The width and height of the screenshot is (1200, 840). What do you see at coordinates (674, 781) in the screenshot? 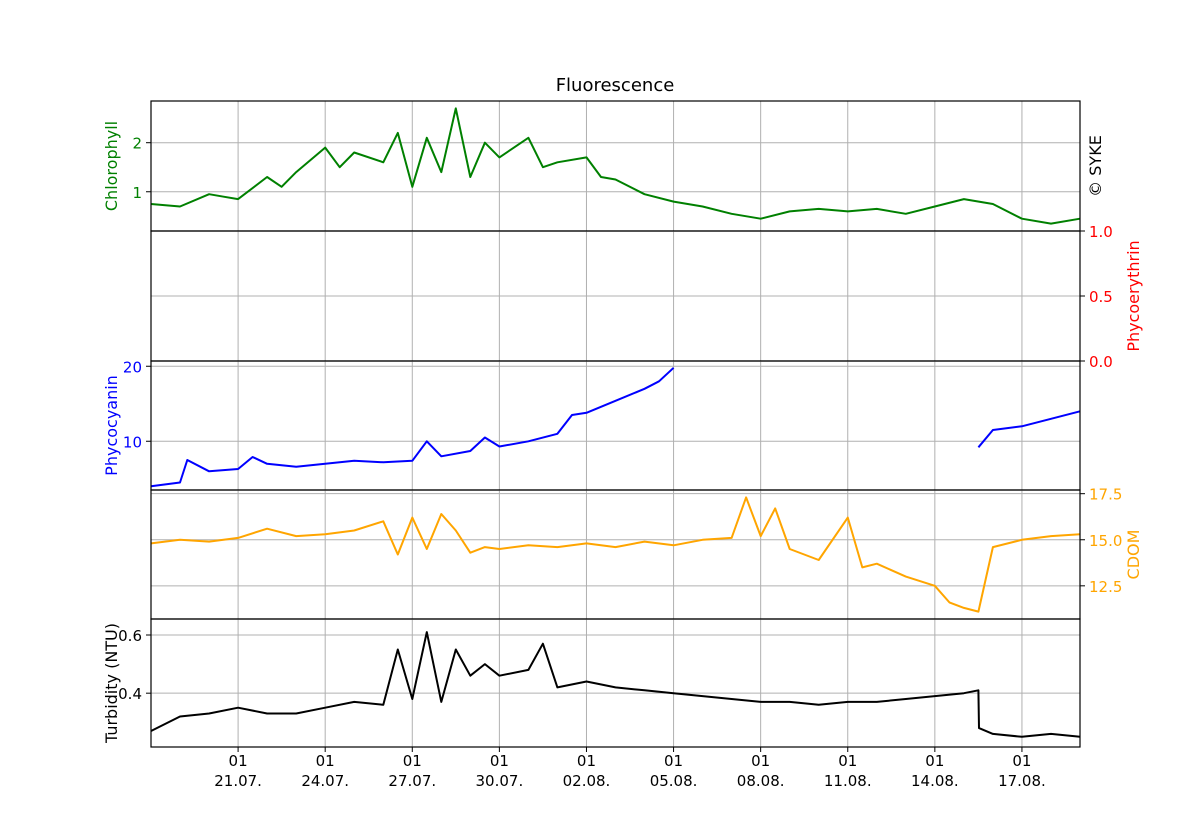
I see `x-tick-date-label: 05.08.` at bounding box center [674, 781].